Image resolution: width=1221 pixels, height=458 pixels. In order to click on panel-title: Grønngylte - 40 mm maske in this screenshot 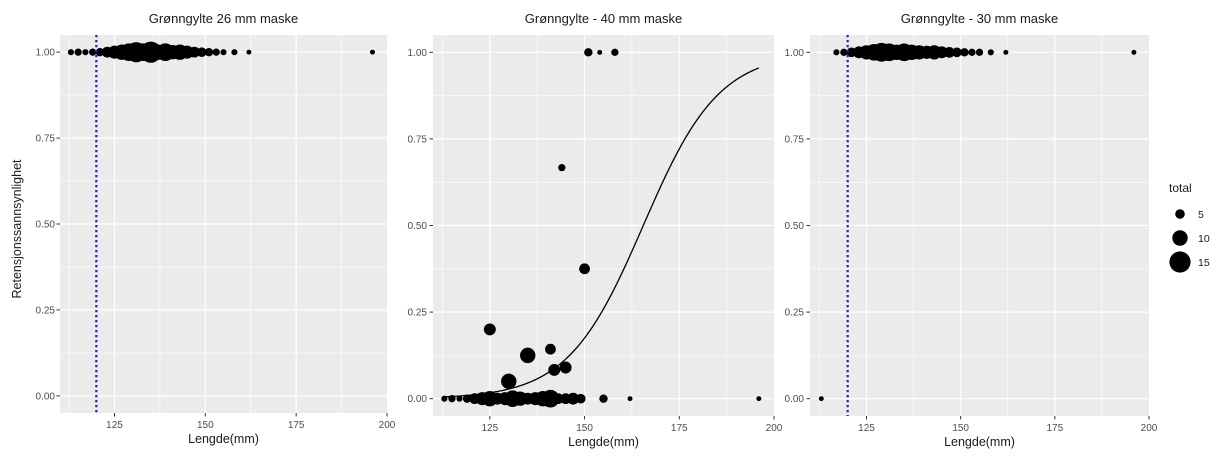, I will do `click(604, 18)`.